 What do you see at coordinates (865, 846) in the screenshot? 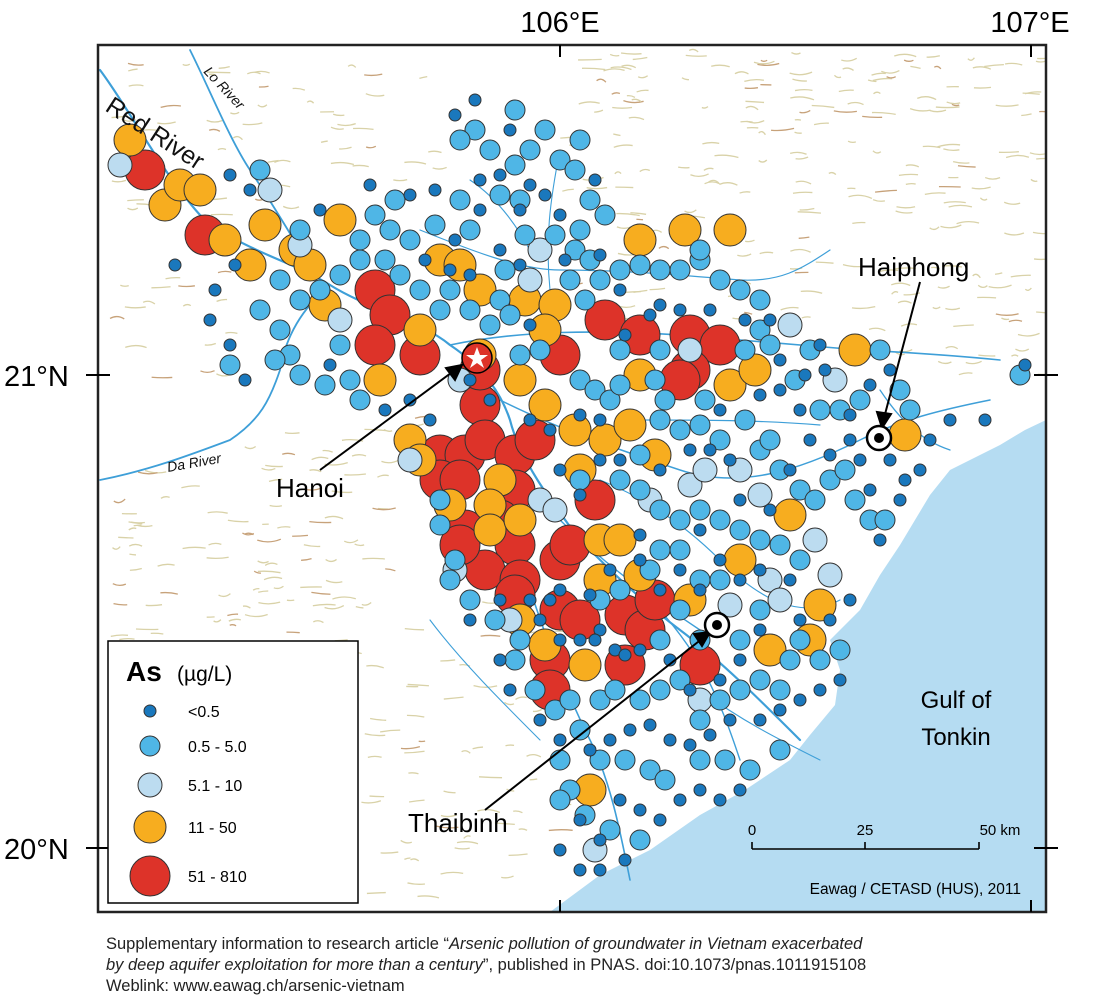
I see `scale-bar` at bounding box center [865, 846].